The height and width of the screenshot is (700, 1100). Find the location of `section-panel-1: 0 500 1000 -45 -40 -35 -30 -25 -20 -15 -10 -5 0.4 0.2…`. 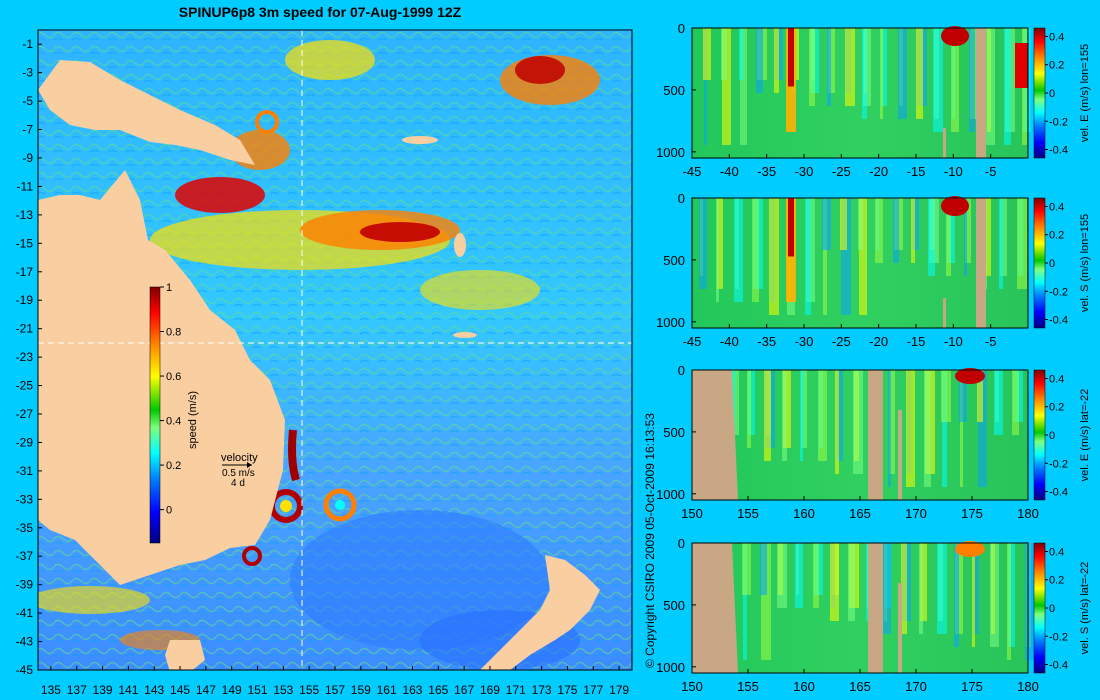

section-panel-1: 0 500 1000 -45 -40 -35 -30 -25 -20 -15 -10 -5 0.4 0.2… is located at coordinates (873, 100).